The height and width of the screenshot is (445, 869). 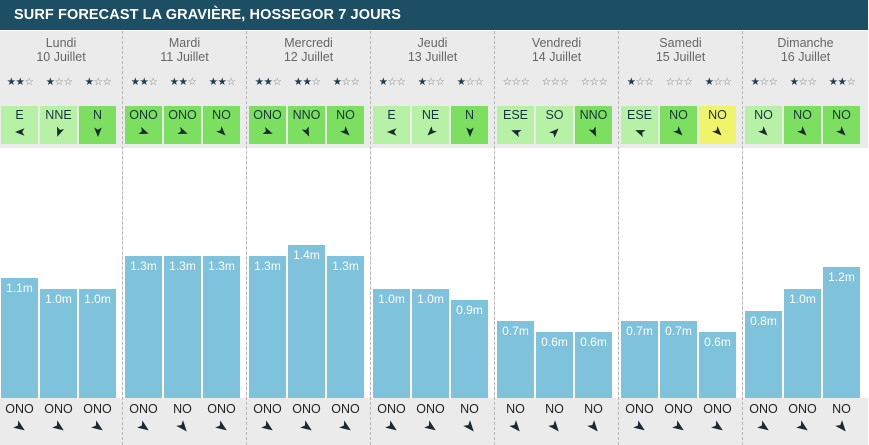 I want to click on day-header: Lundi 10 Juillet, so click(x=61, y=50).